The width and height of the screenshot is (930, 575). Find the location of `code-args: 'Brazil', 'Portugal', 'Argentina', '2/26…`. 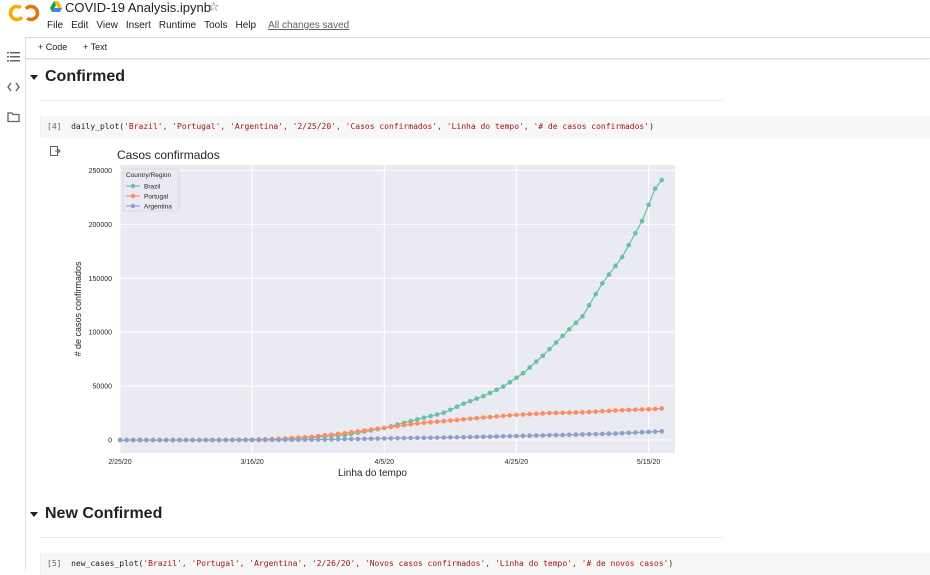

code-args: 'Brazil', 'Portugal', 'Argentina', '2/26… is located at coordinates (406, 563).